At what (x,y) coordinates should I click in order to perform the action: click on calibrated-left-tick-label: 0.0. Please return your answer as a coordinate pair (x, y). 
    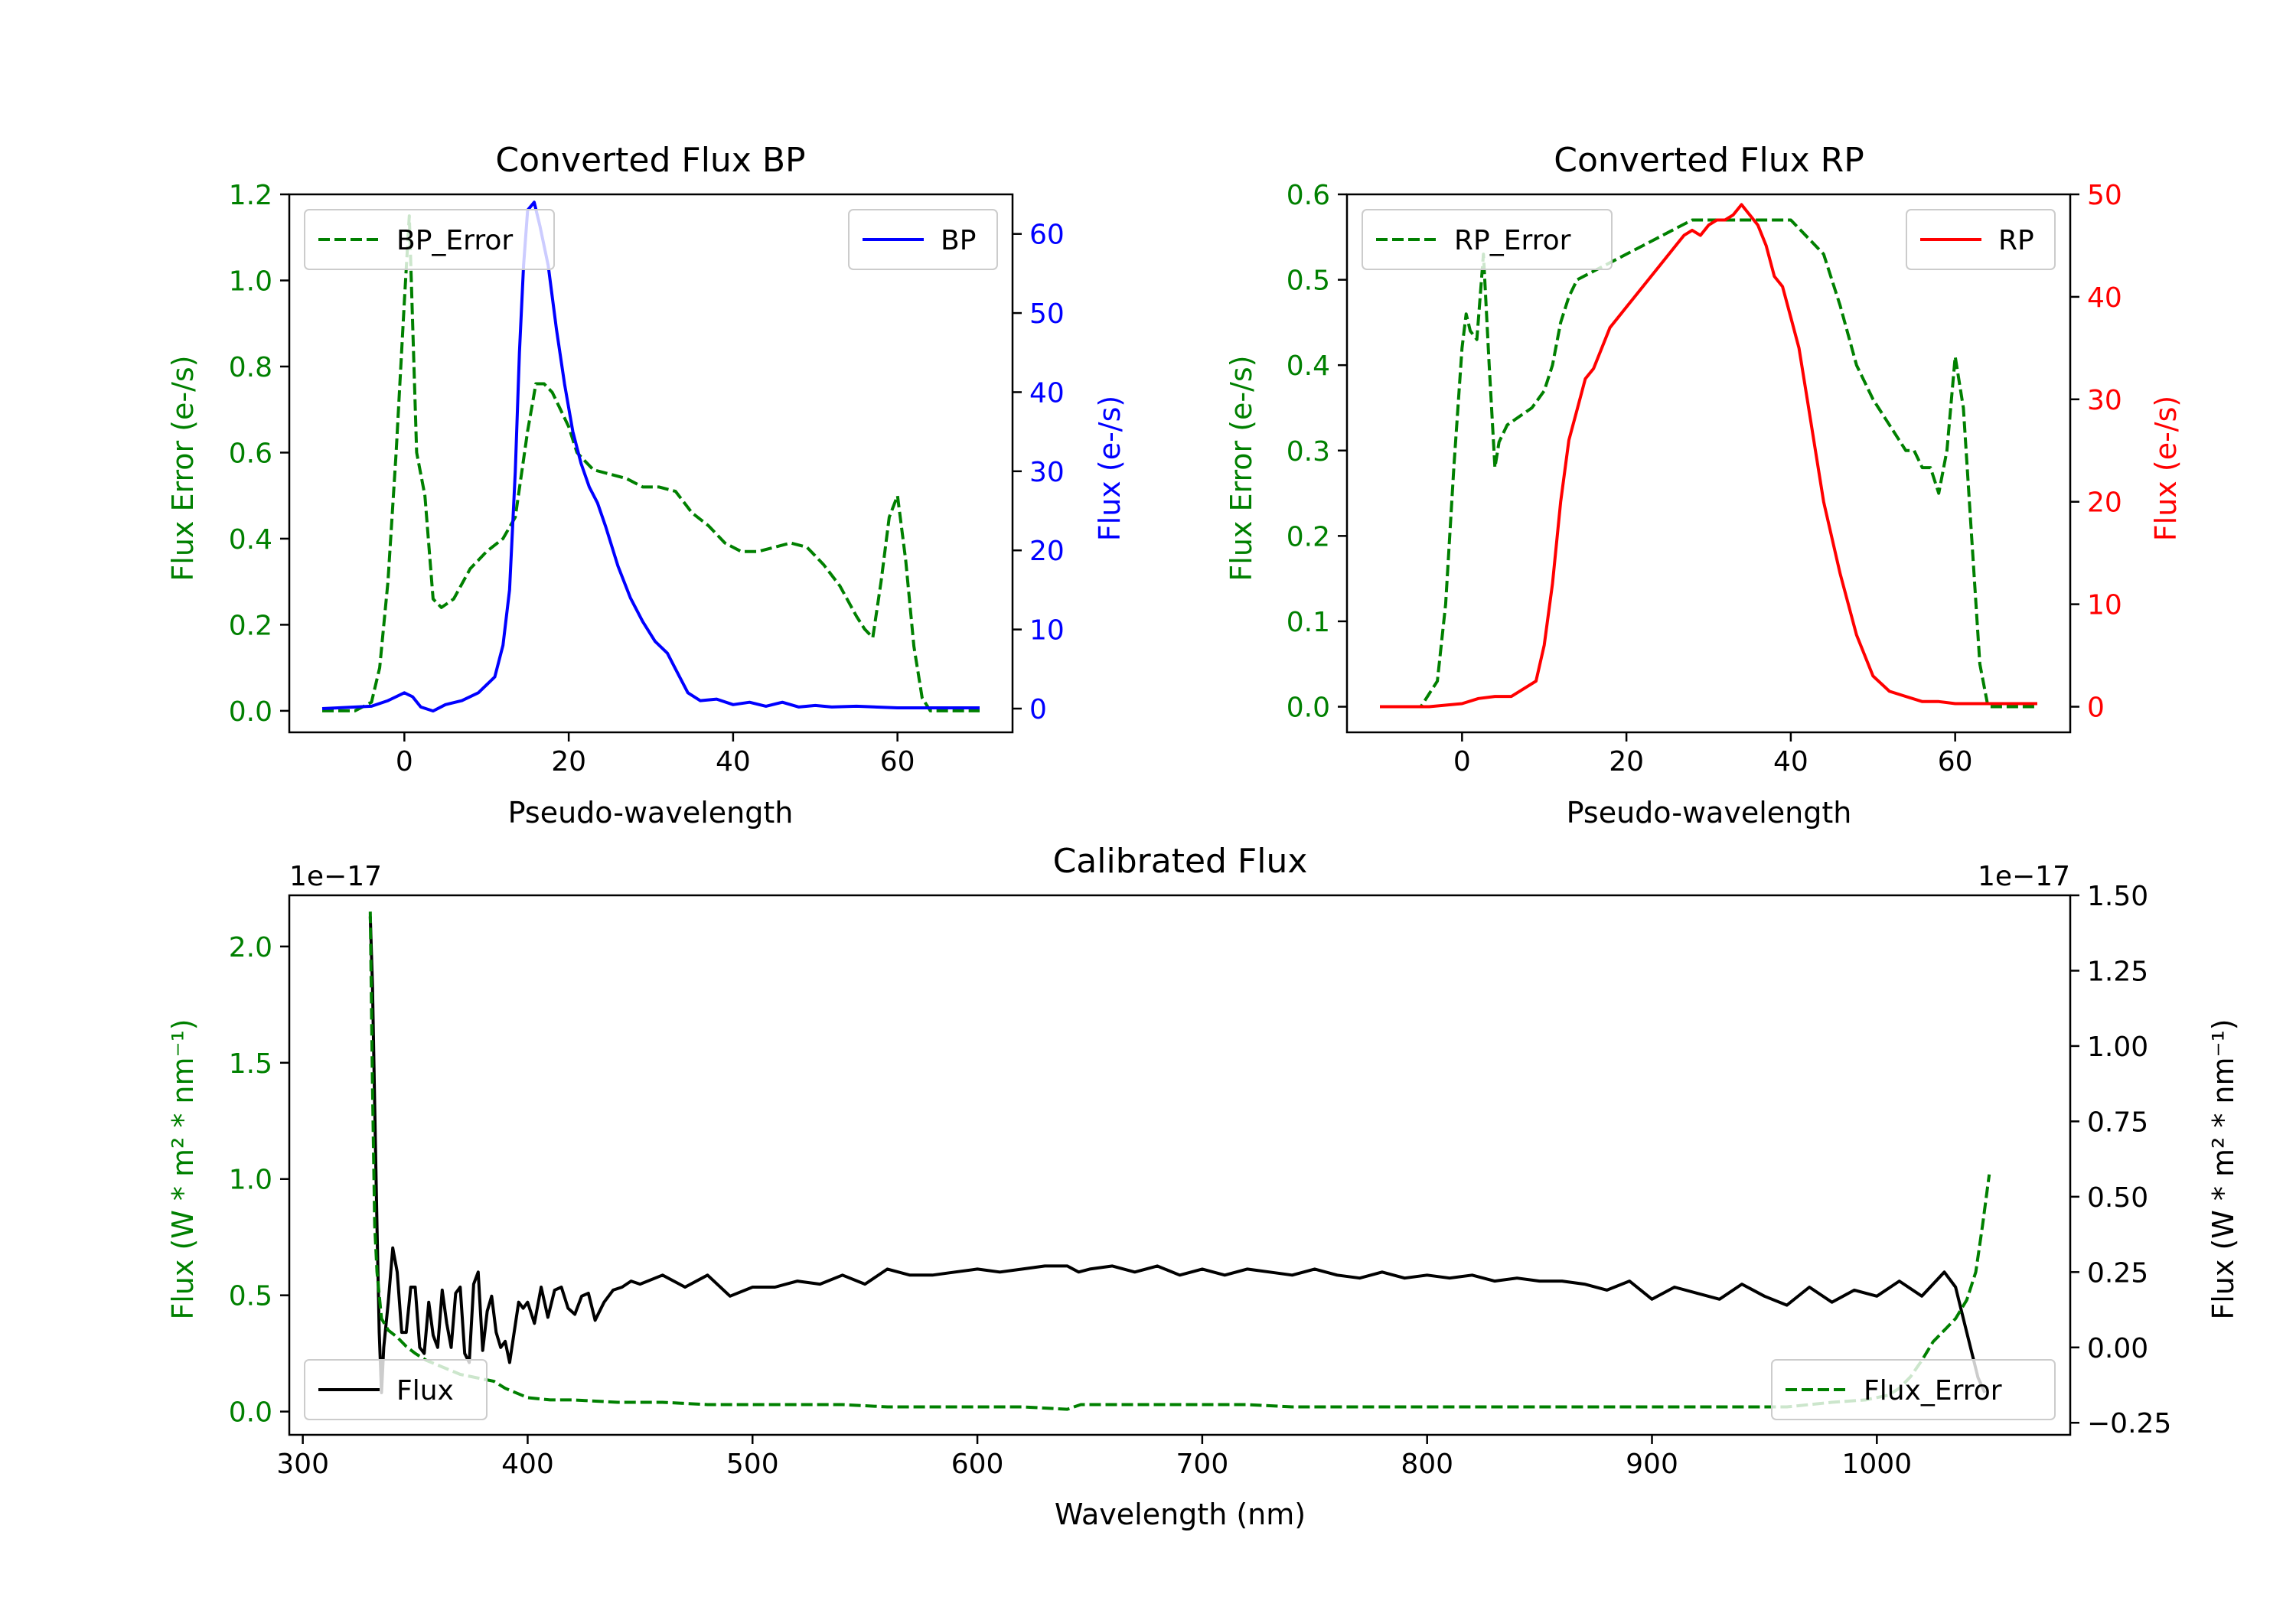
    Looking at the image, I should click on (250, 1413).